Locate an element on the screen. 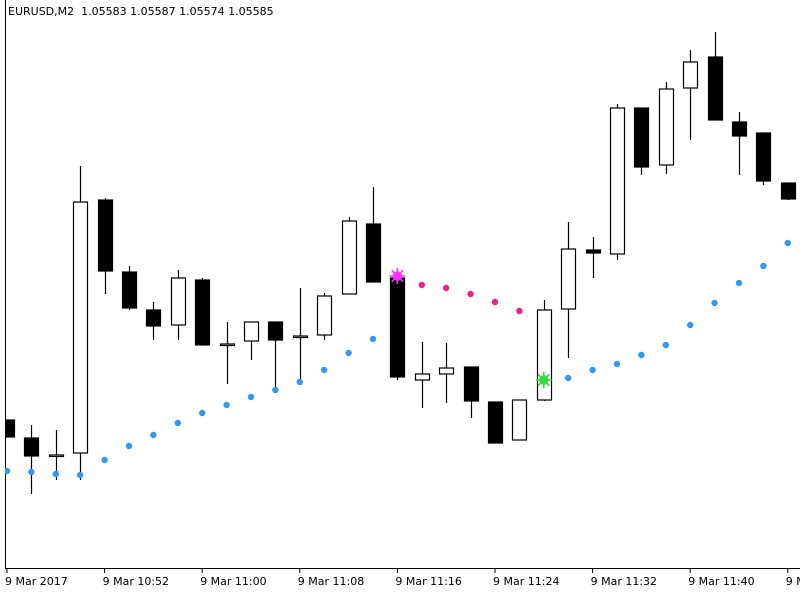 The height and width of the screenshot is (600, 800). x-tick-label: 9 Mar 11:48 is located at coordinates (793, 581).